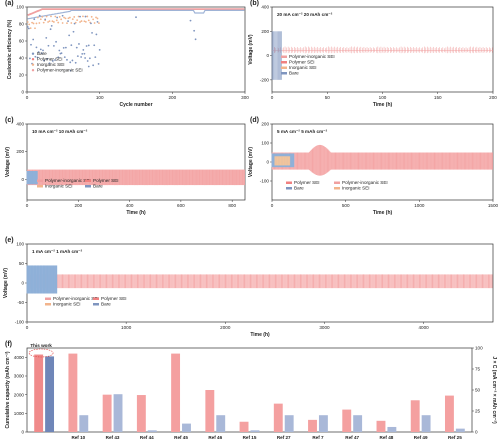  I want to click on y-tick-label: 400, so click(265, 7).